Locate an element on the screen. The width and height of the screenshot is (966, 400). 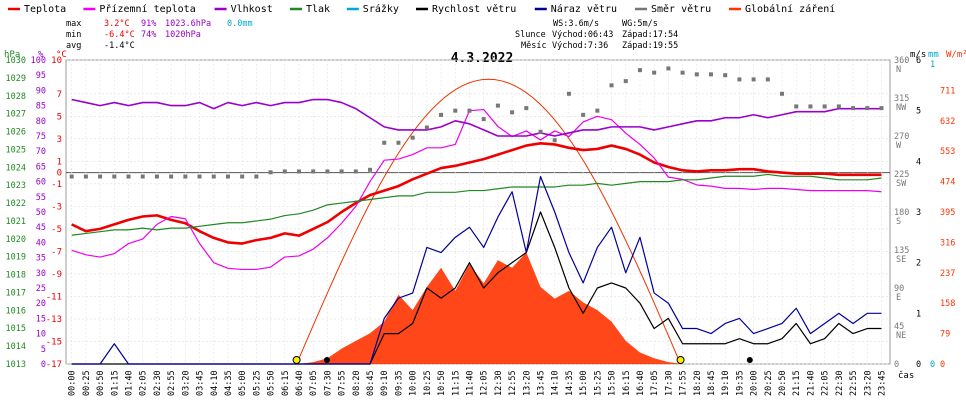
tick-humidity: 70 is located at coordinates (41, 152).